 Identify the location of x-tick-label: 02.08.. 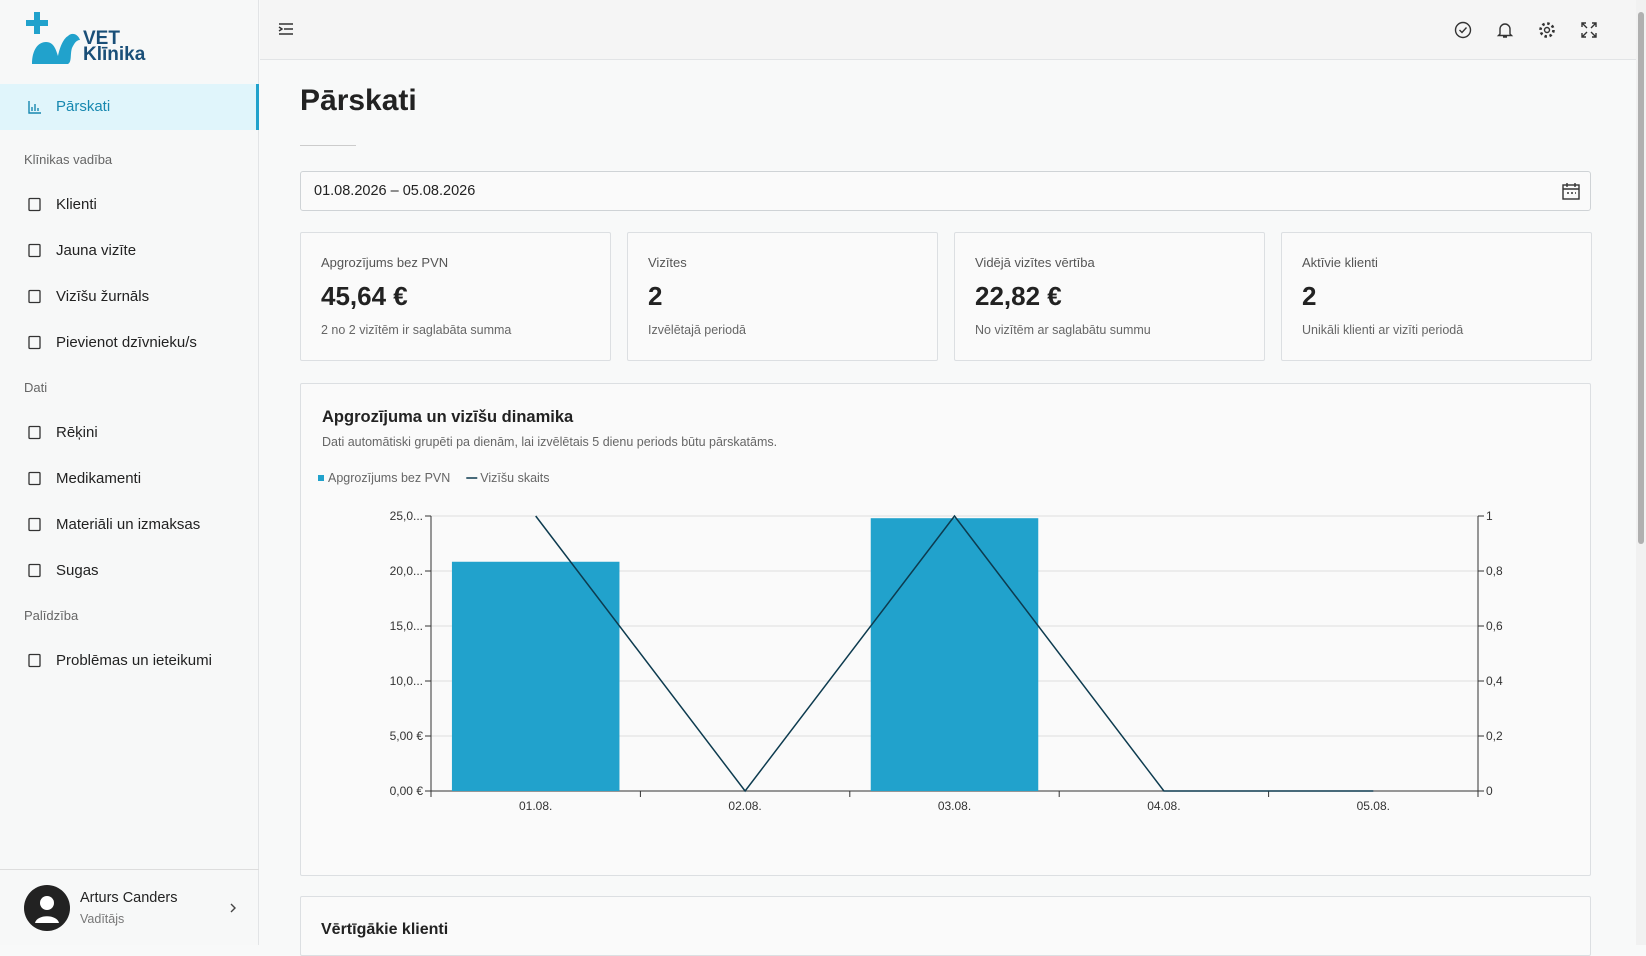
(744, 806).